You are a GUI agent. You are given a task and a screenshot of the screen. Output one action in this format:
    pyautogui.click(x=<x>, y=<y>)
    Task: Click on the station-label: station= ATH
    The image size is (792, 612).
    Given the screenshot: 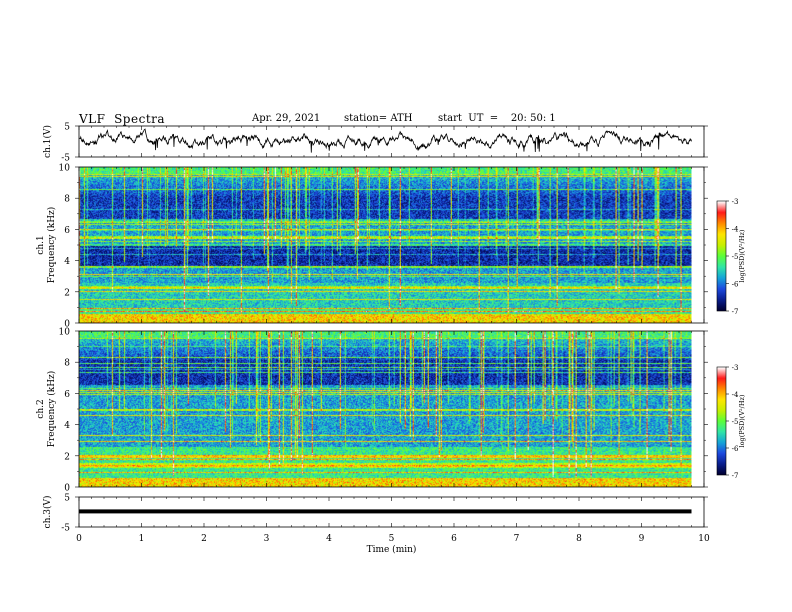 What is the action you would take?
    pyautogui.click(x=378, y=118)
    